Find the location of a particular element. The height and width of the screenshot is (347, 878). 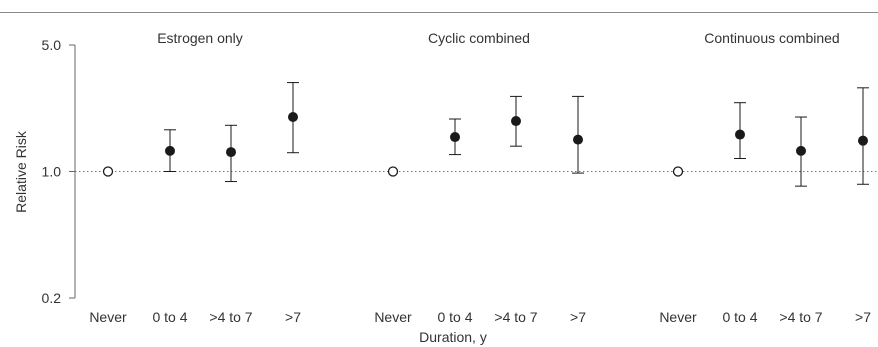

panel-title: Cyclic combined is located at coordinates (479, 38).